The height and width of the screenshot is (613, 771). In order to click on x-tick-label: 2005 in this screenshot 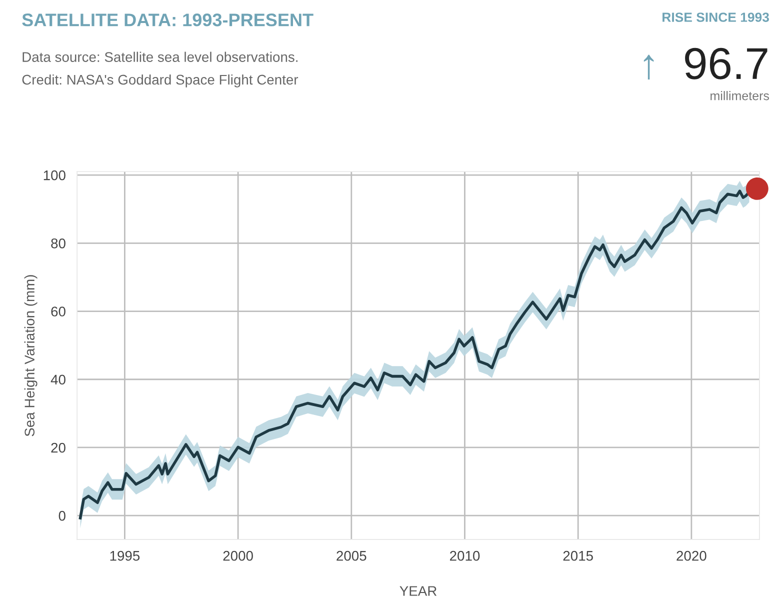, I will do `click(351, 555)`.